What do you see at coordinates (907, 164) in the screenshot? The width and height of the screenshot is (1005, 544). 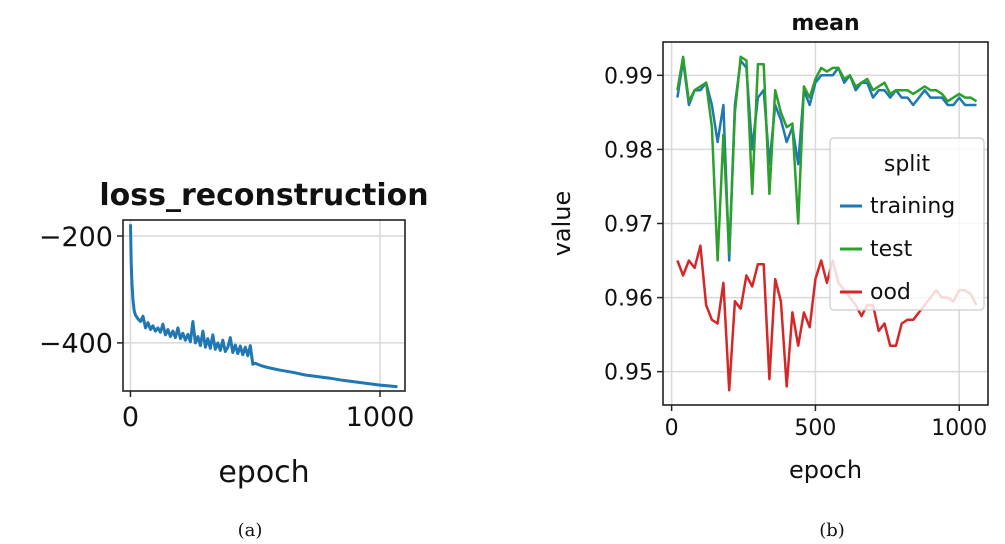 I see `legend-title: split` at bounding box center [907, 164].